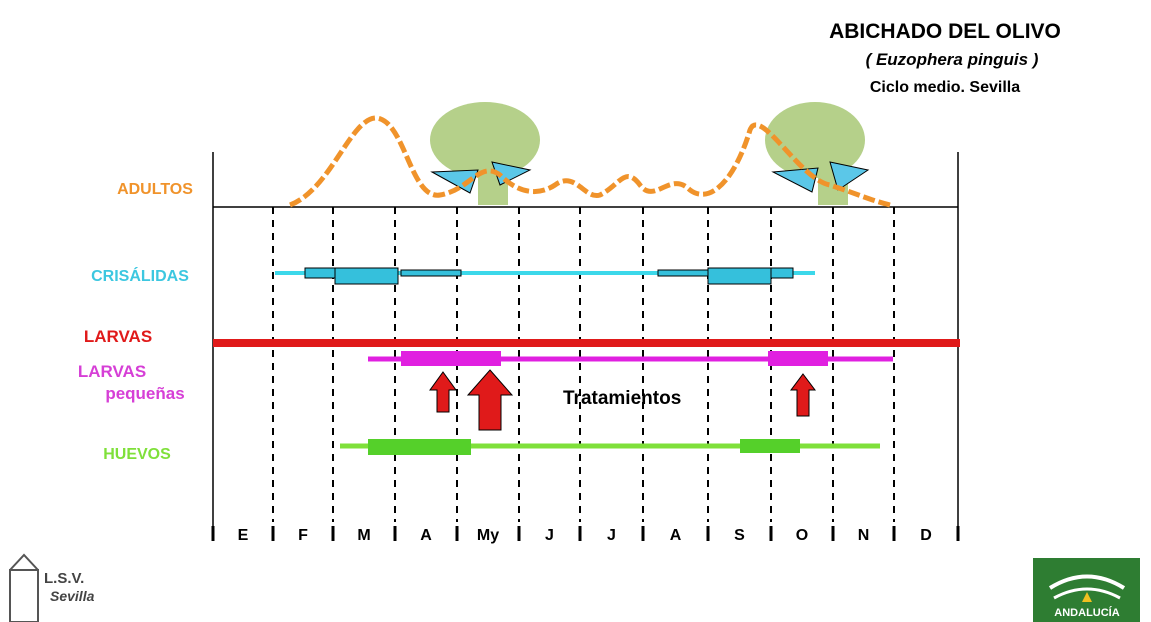 The width and height of the screenshot is (1151, 622). What do you see at coordinates (155, 189) in the screenshot?
I see `row-label: ADULTOS` at bounding box center [155, 189].